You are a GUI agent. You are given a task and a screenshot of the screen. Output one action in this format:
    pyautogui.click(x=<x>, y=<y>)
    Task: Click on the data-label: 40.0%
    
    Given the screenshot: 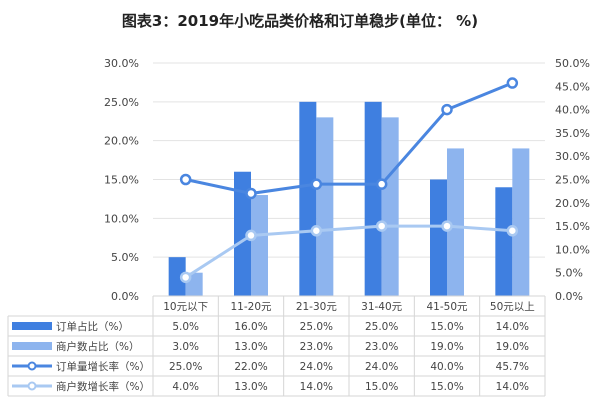 What is the action you would take?
    pyautogui.click(x=446, y=367)
    